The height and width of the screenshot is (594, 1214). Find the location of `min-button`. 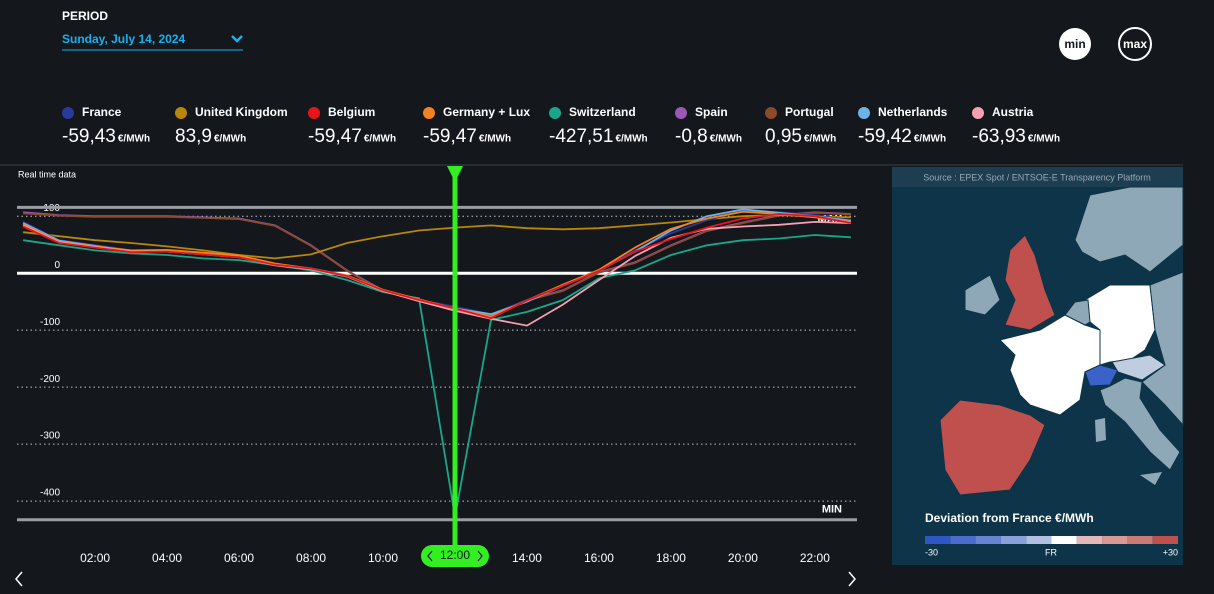

min-button is located at coordinates (1075, 44).